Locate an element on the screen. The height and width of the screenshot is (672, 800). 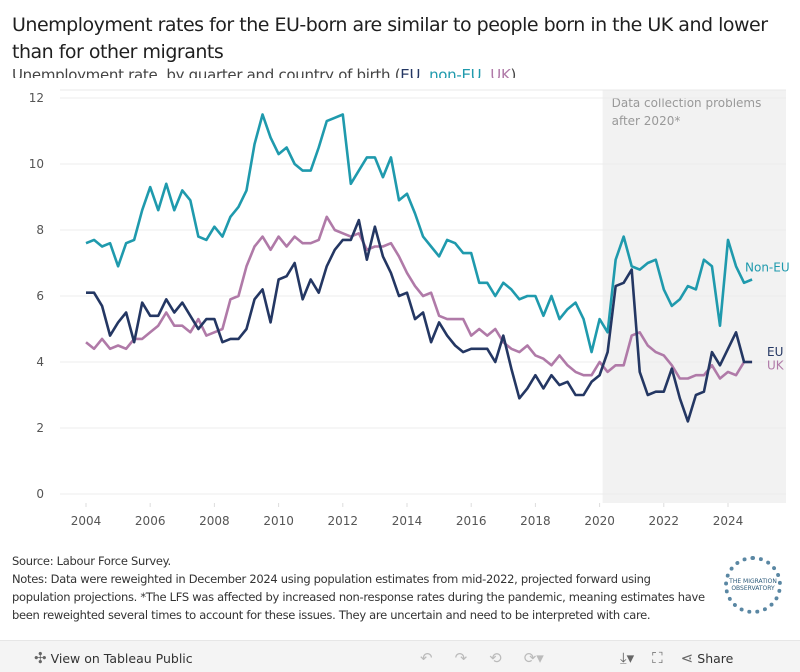
x-tick-label: 2020 is located at coordinates (599, 521).